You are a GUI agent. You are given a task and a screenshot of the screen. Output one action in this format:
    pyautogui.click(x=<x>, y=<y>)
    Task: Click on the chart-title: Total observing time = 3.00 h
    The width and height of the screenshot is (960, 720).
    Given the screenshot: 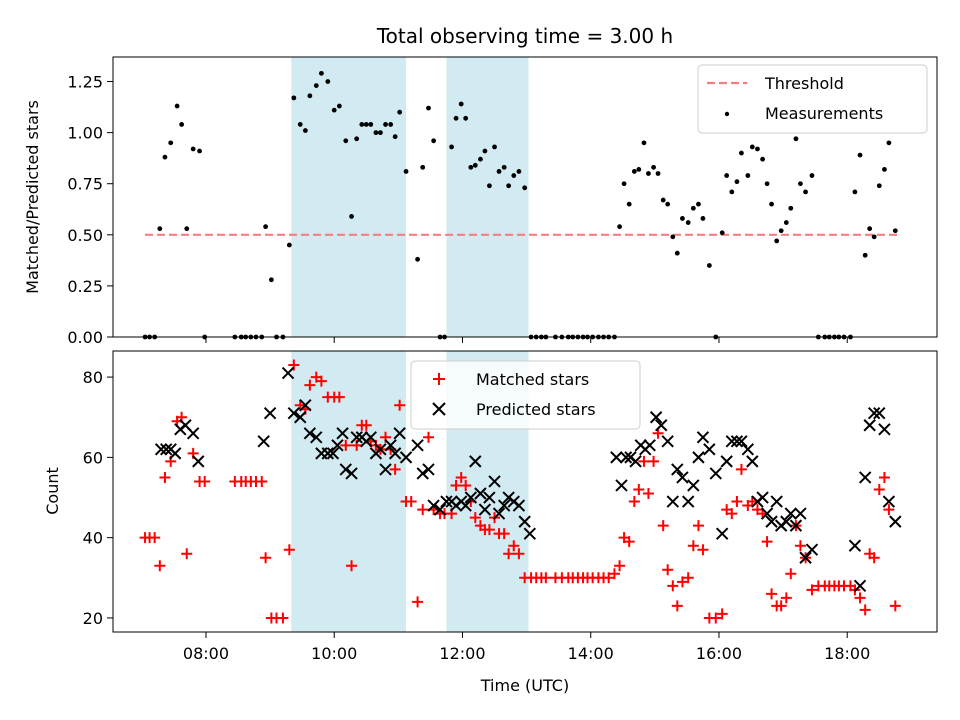 What is the action you would take?
    pyautogui.click(x=524, y=36)
    